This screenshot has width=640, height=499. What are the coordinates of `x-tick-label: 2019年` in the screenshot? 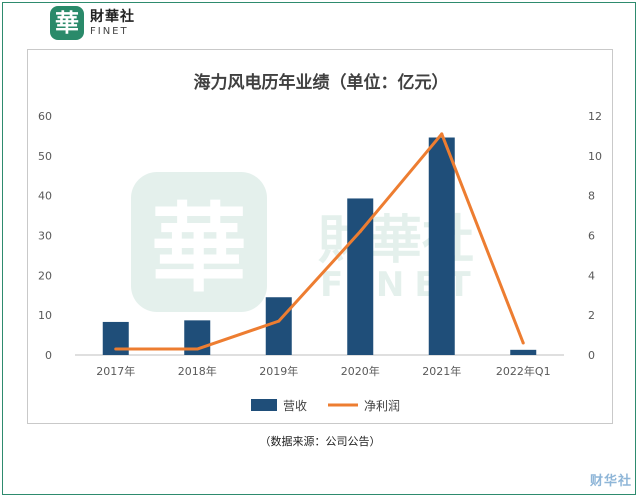 It's located at (278, 371).